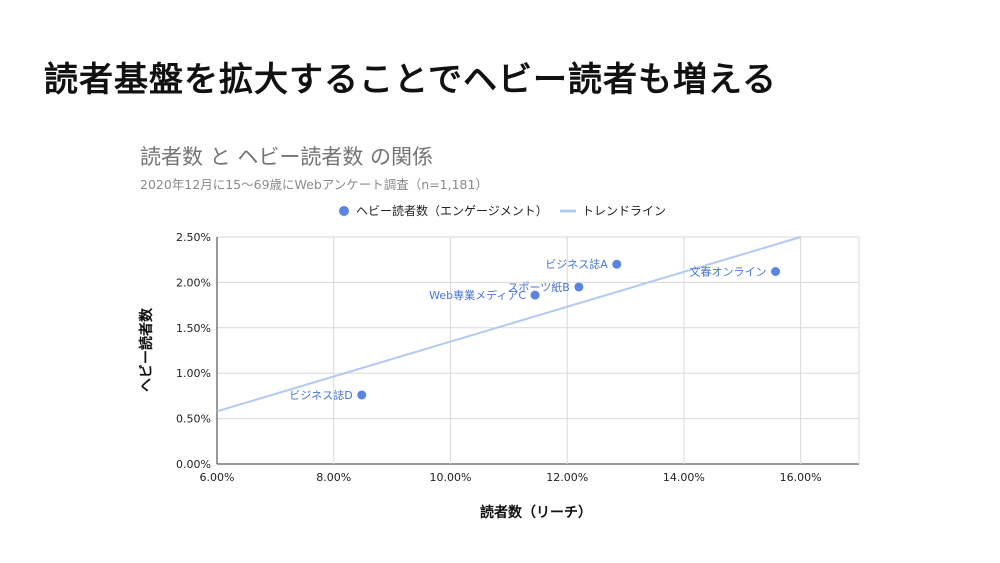  I want to click on x-tick-label: 16.00%, so click(801, 477).